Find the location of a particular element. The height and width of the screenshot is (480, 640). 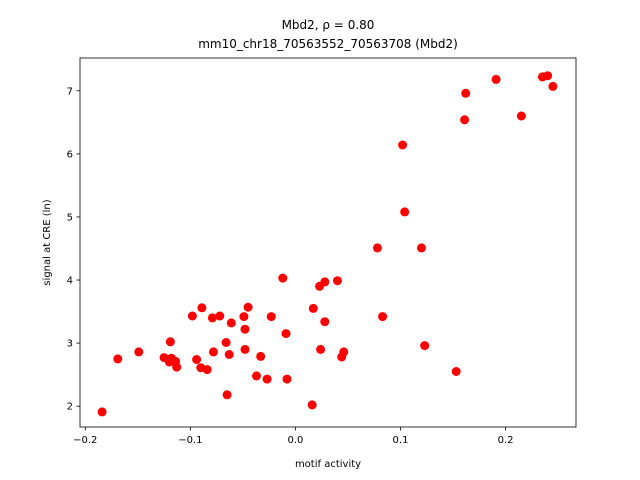

y-tick-label: 4 is located at coordinates (70, 281).